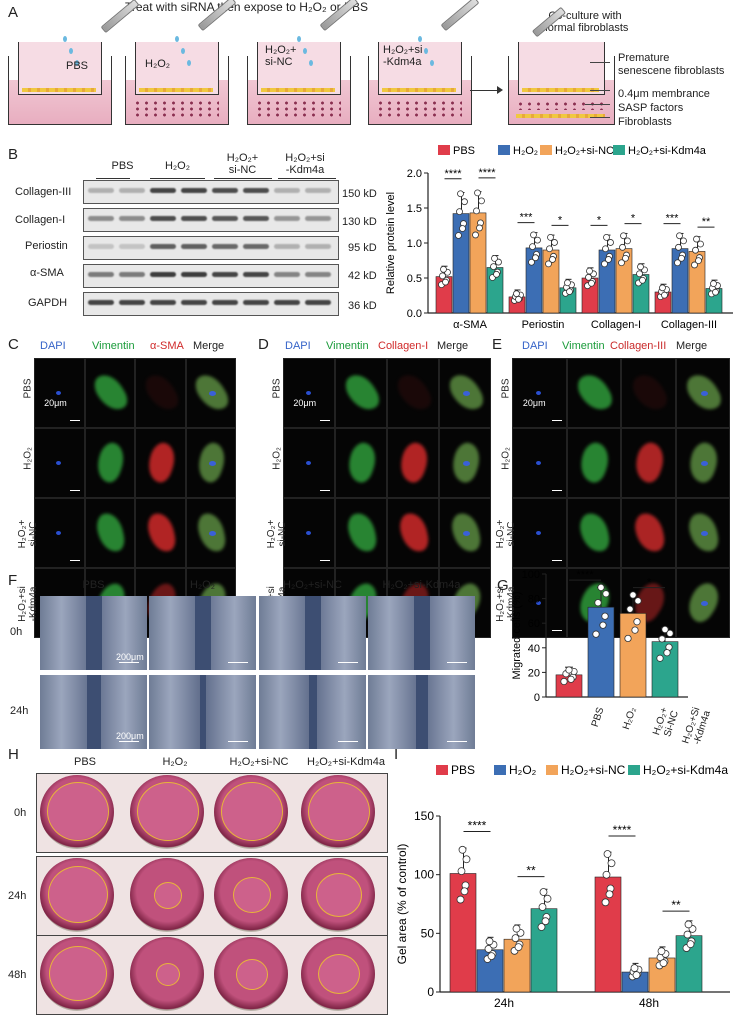  What do you see at coordinates (537, 698) in the screenshot?
I see `y-tick-label: 0` at bounding box center [537, 698].